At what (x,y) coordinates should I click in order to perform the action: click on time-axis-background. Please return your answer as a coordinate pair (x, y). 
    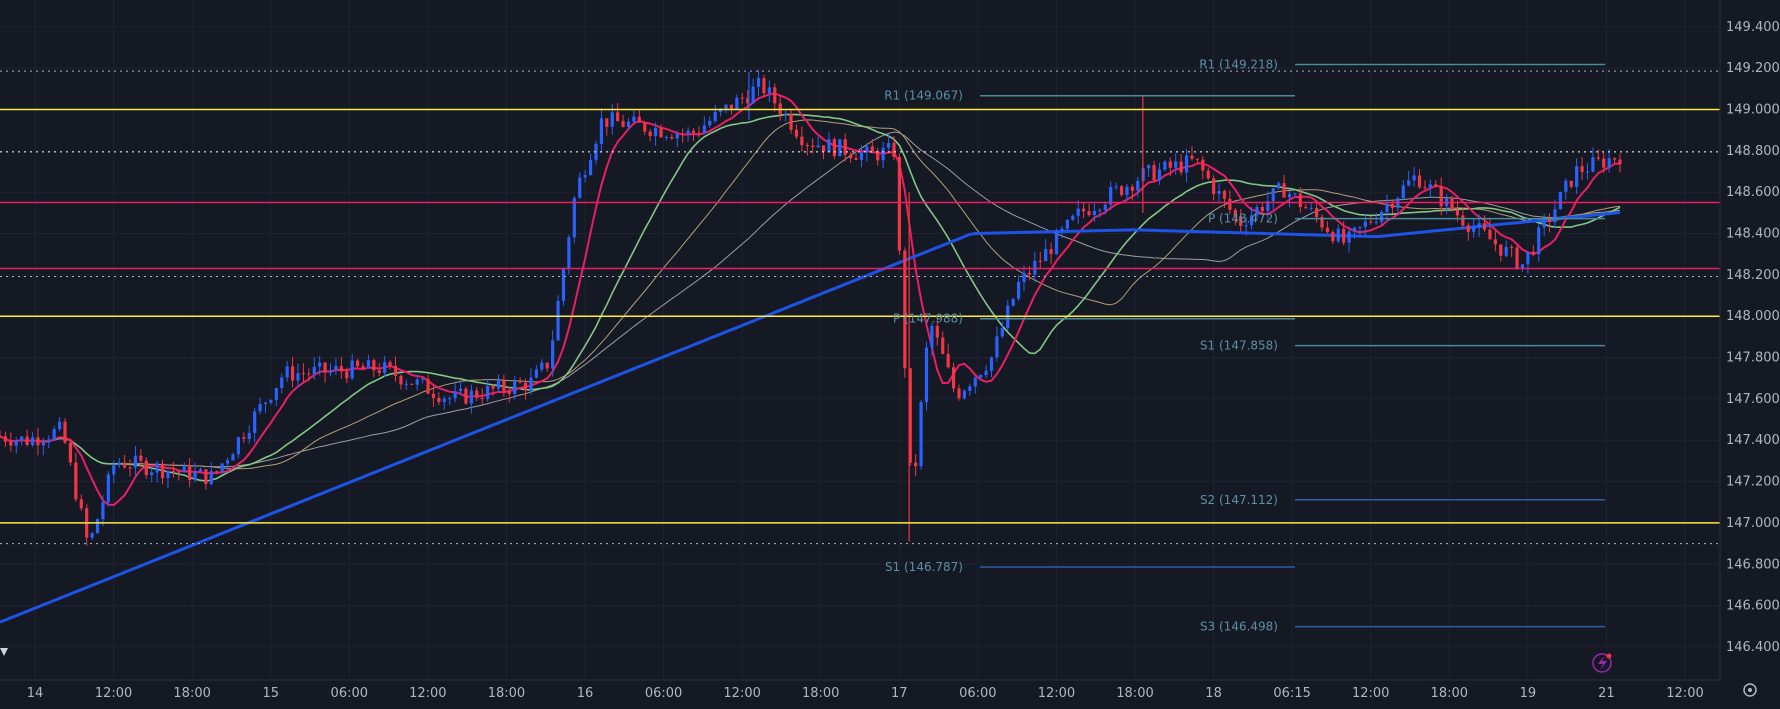
    Looking at the image, I should click on (860, 694).